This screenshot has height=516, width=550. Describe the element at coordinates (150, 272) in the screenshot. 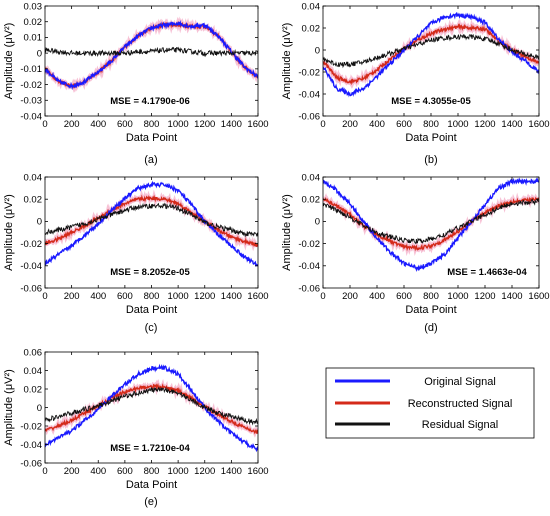

I see `mse-annotation: MSE = 8.2052e-05` at that location.